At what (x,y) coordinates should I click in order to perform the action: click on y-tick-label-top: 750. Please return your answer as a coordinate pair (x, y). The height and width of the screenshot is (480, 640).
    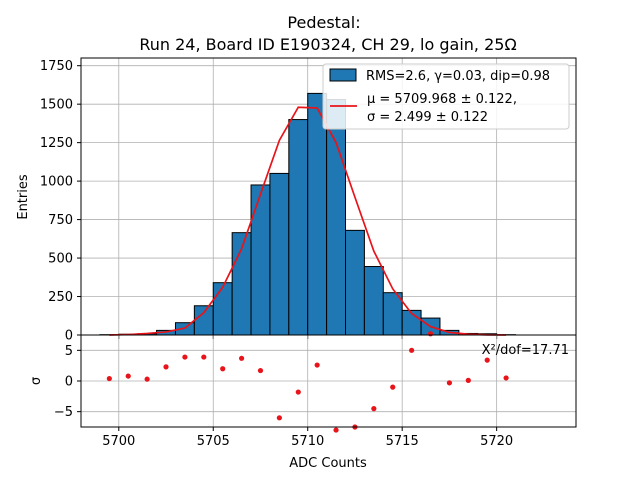
    Looking at the image, I should click on (60, 220).